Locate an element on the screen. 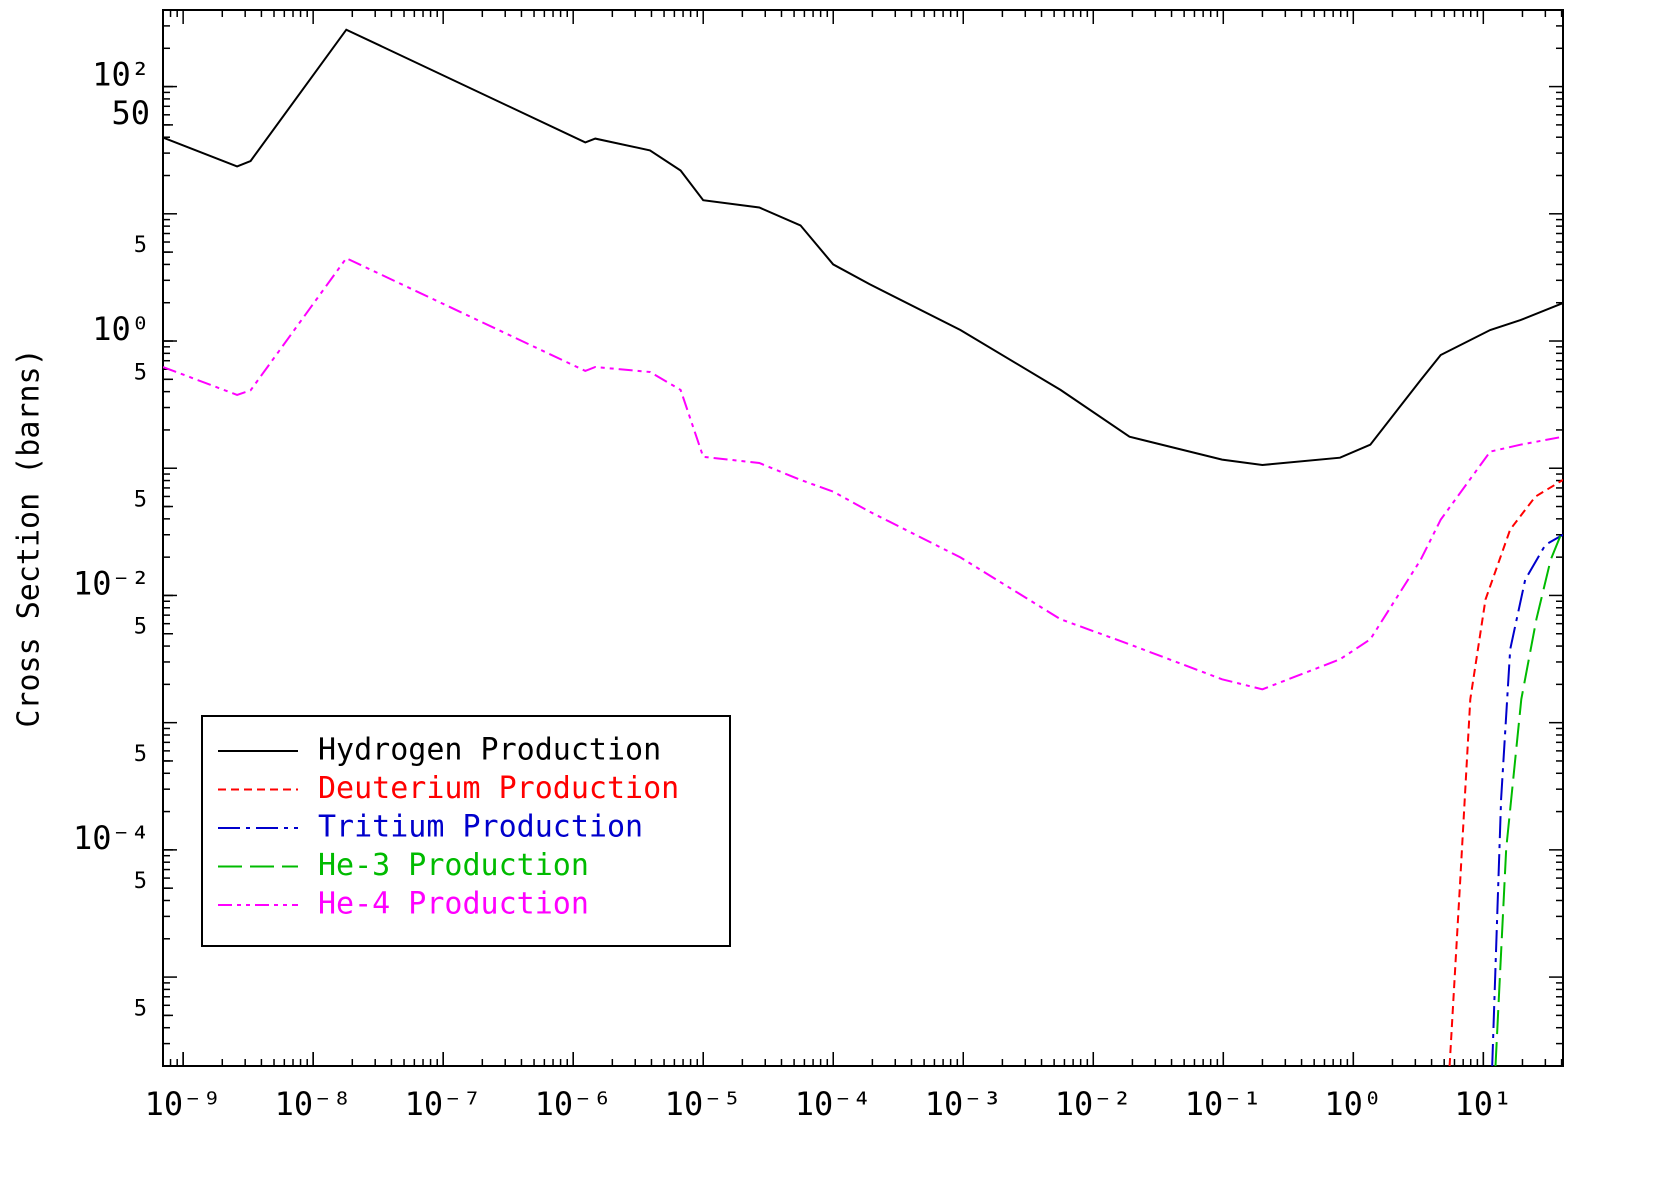 The image size is (1663, 1196). legend-label: Tritium Production is located at coordinates (480, 827).